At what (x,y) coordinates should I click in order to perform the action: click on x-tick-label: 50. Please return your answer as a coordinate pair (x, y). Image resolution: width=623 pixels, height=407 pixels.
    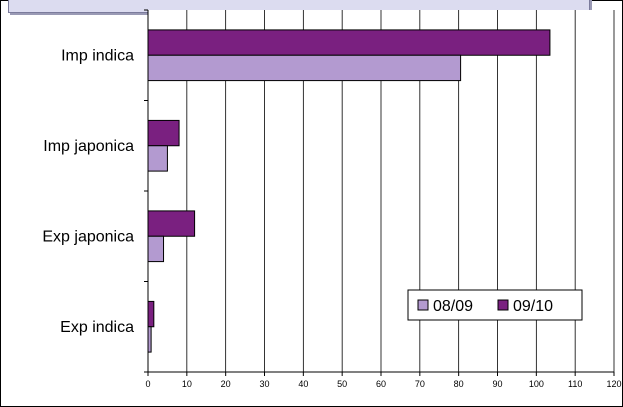
    Looking at the image, I should click on (342, 384).